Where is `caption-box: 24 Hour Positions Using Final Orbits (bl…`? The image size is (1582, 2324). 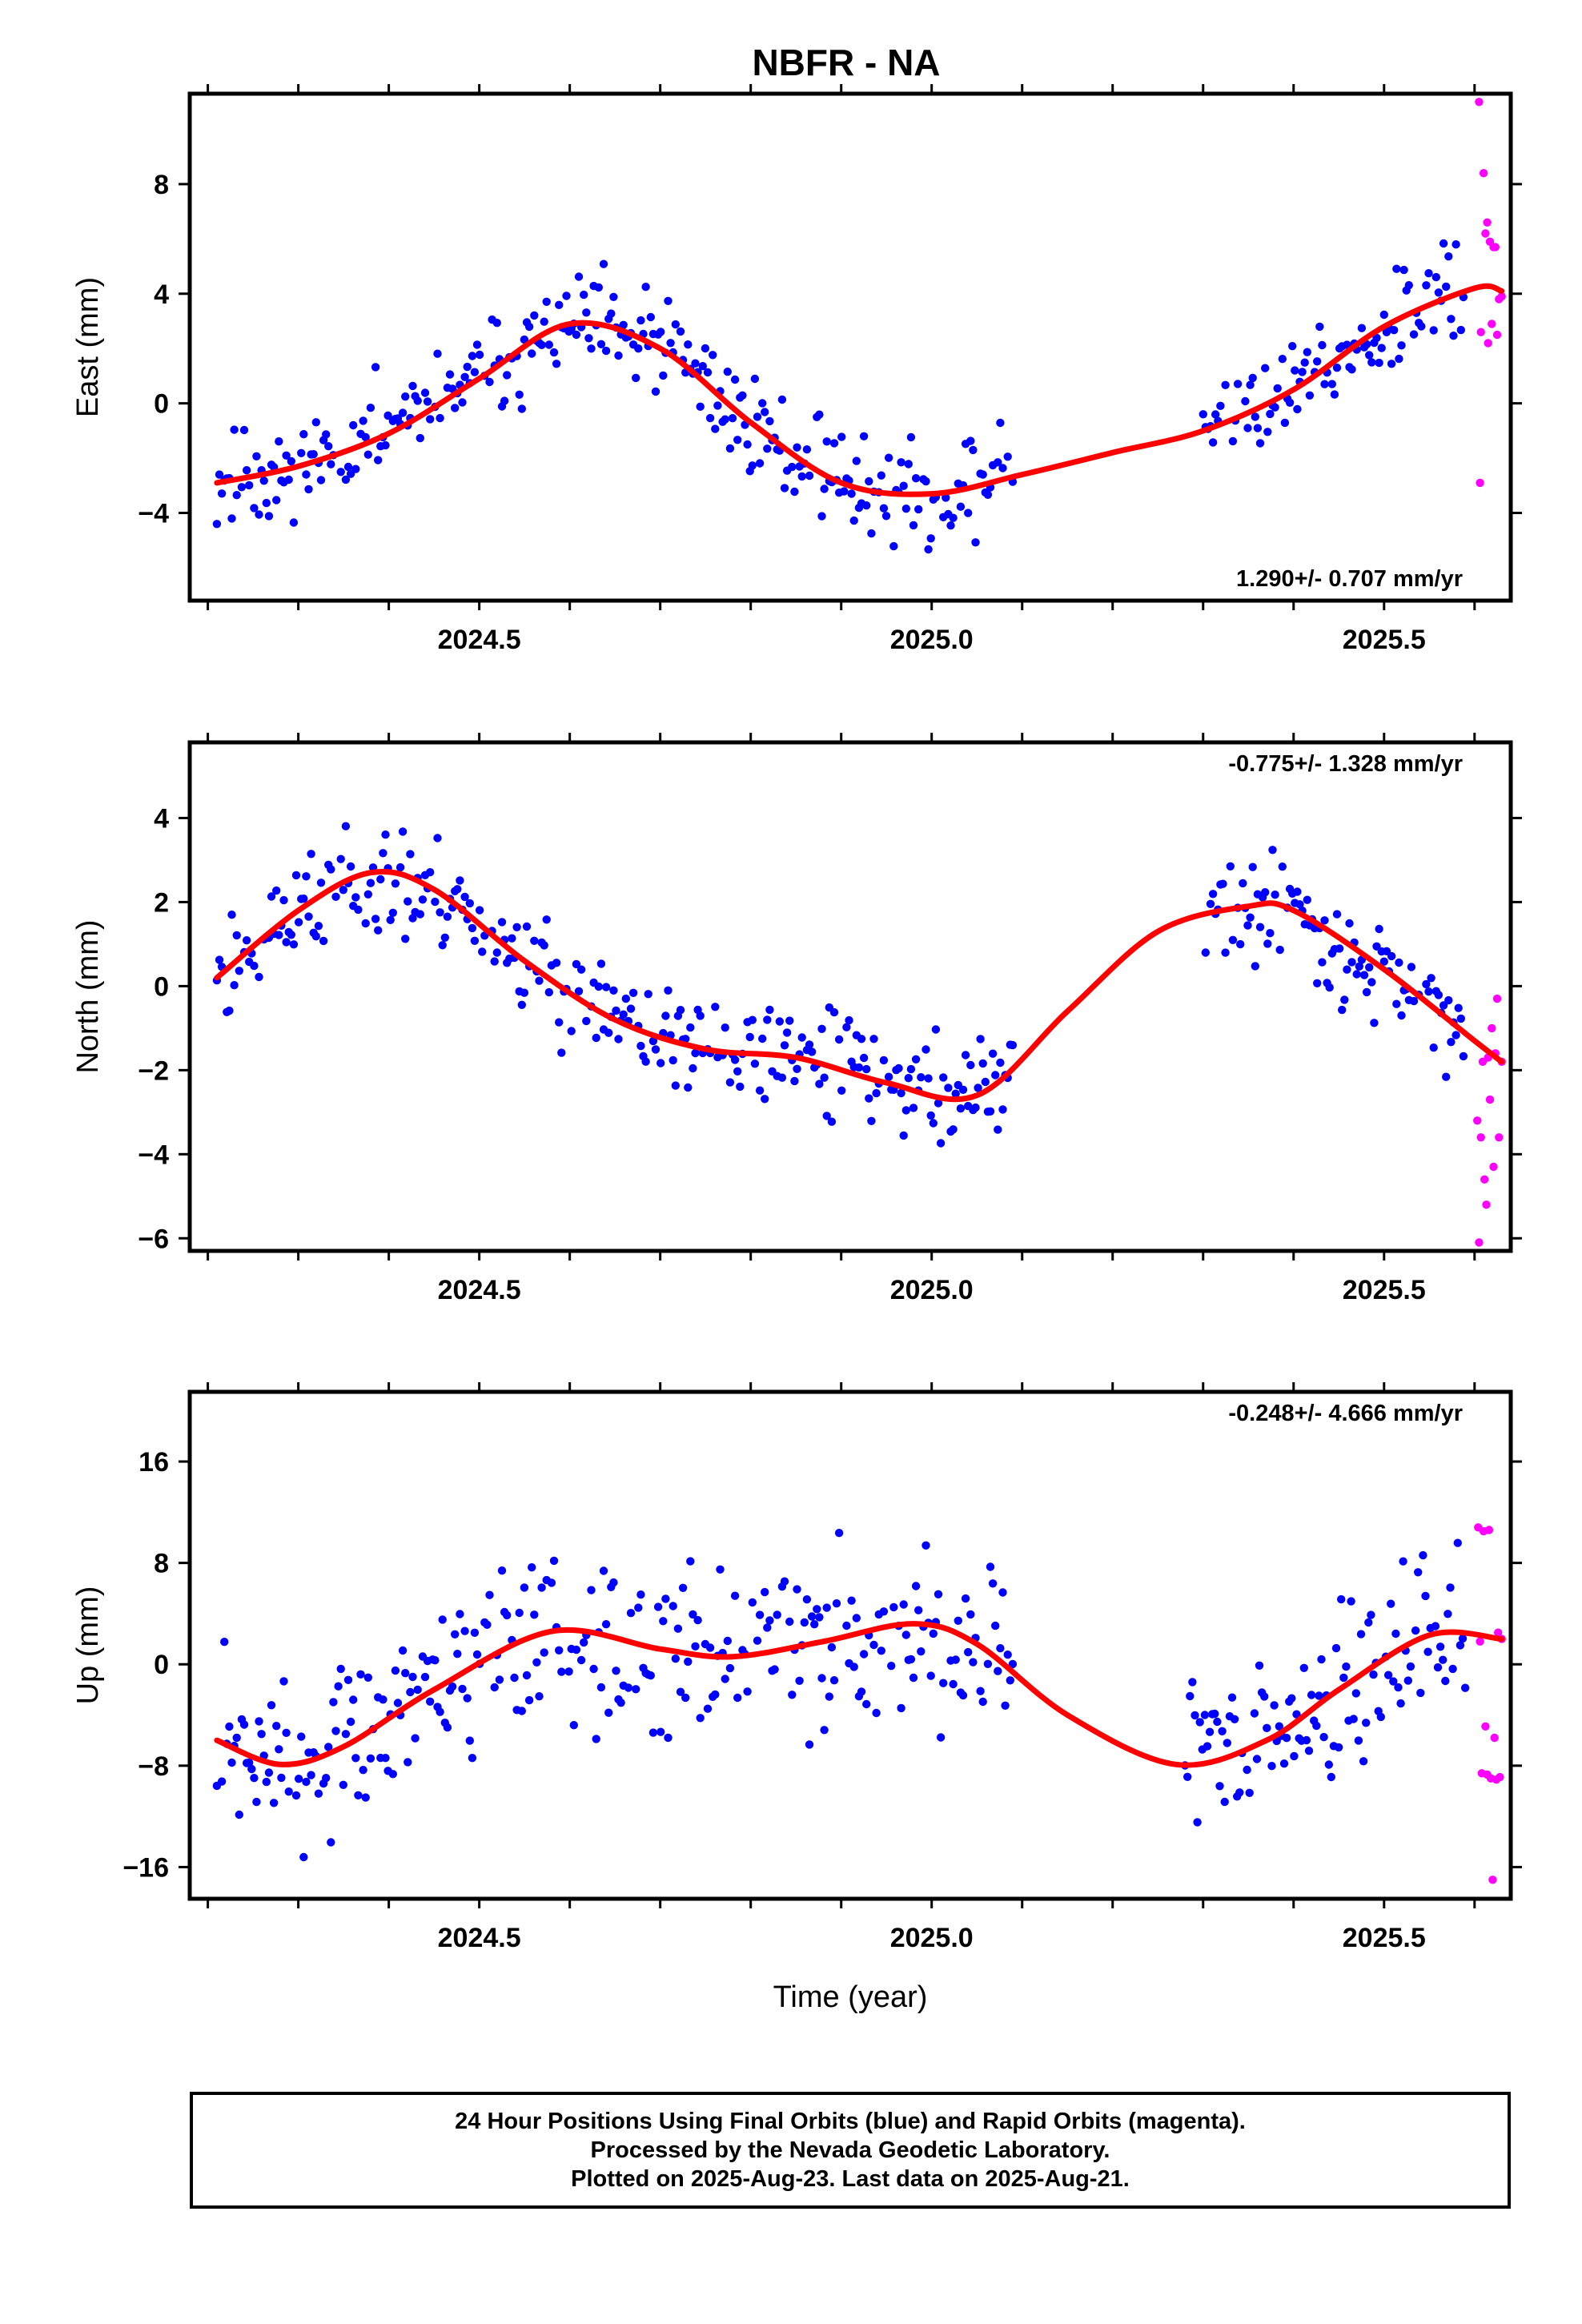 caption-box: 24 Hour Positions Using Final Orbits (bl… is located at coordinates (850, 2150).